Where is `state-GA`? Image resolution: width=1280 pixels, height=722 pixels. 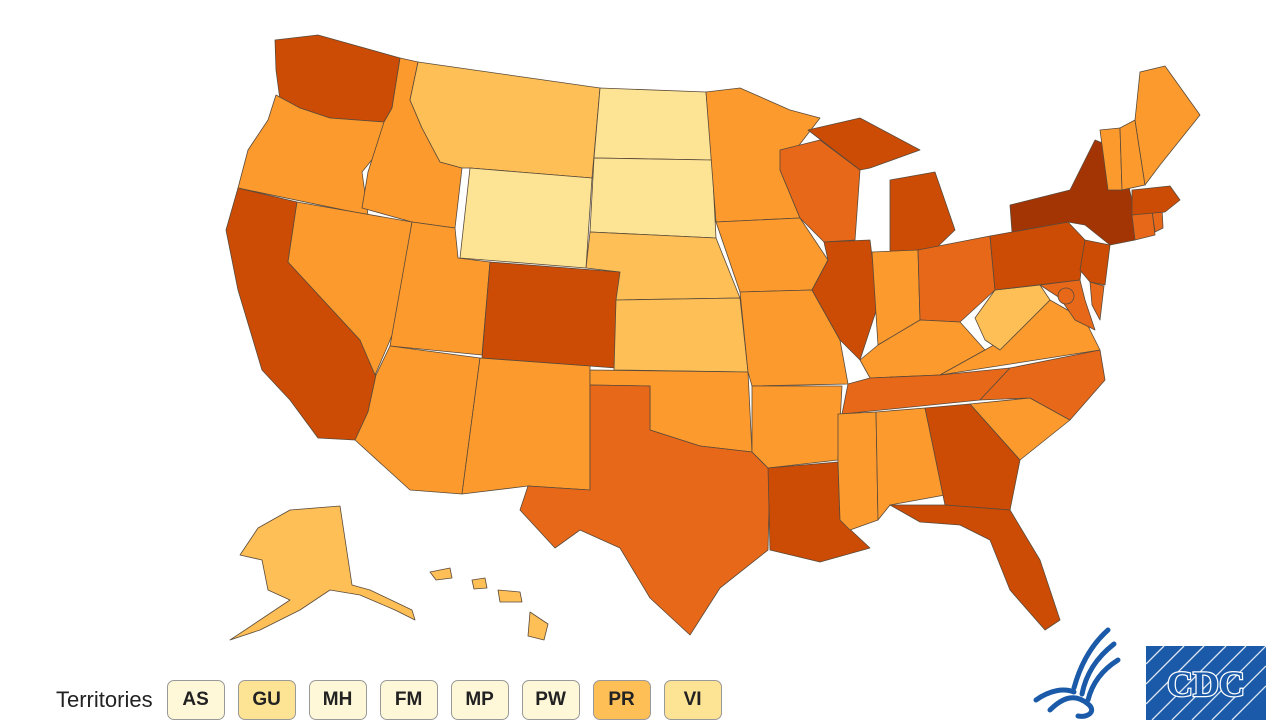 state-GA is located at coordinates (972, 457).